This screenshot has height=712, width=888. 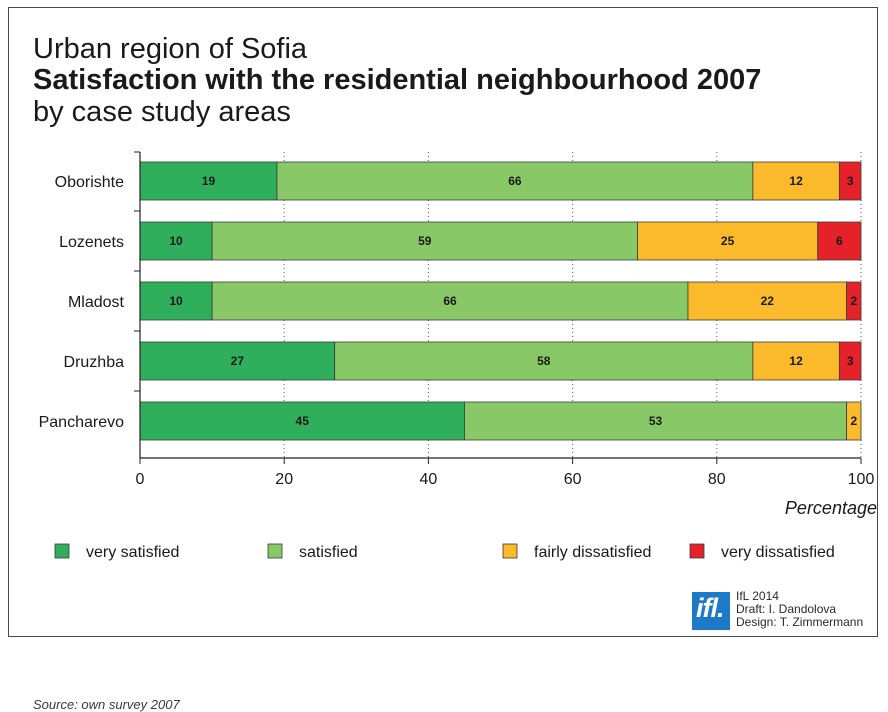 I want to click on legend-label: very satisfied, so click(x=132, y=552).